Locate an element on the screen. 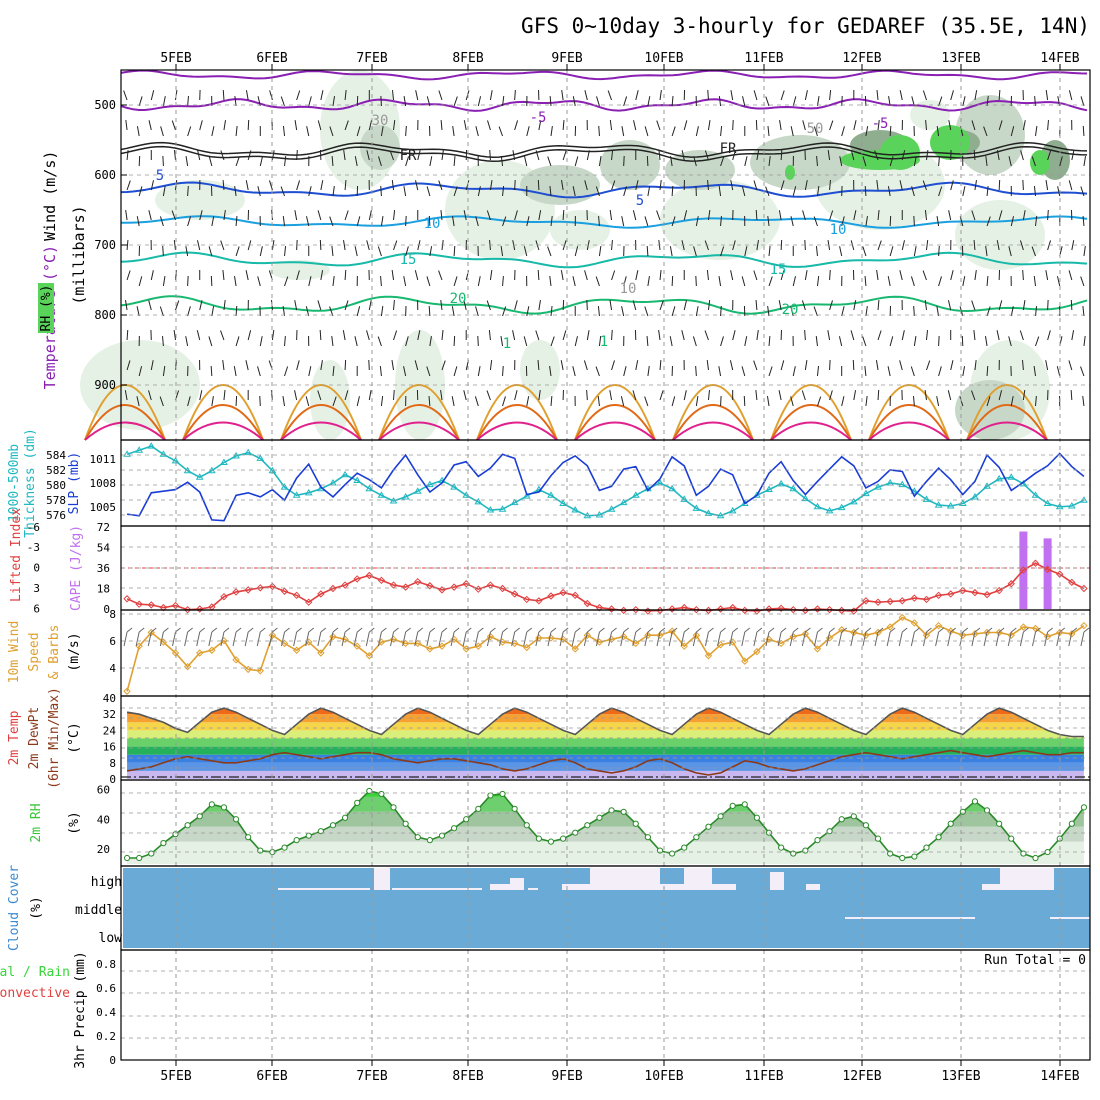 The width and height of the screenshot is (1100, 1100). wind10-tick: 6 is located at coordinates (112, 641).